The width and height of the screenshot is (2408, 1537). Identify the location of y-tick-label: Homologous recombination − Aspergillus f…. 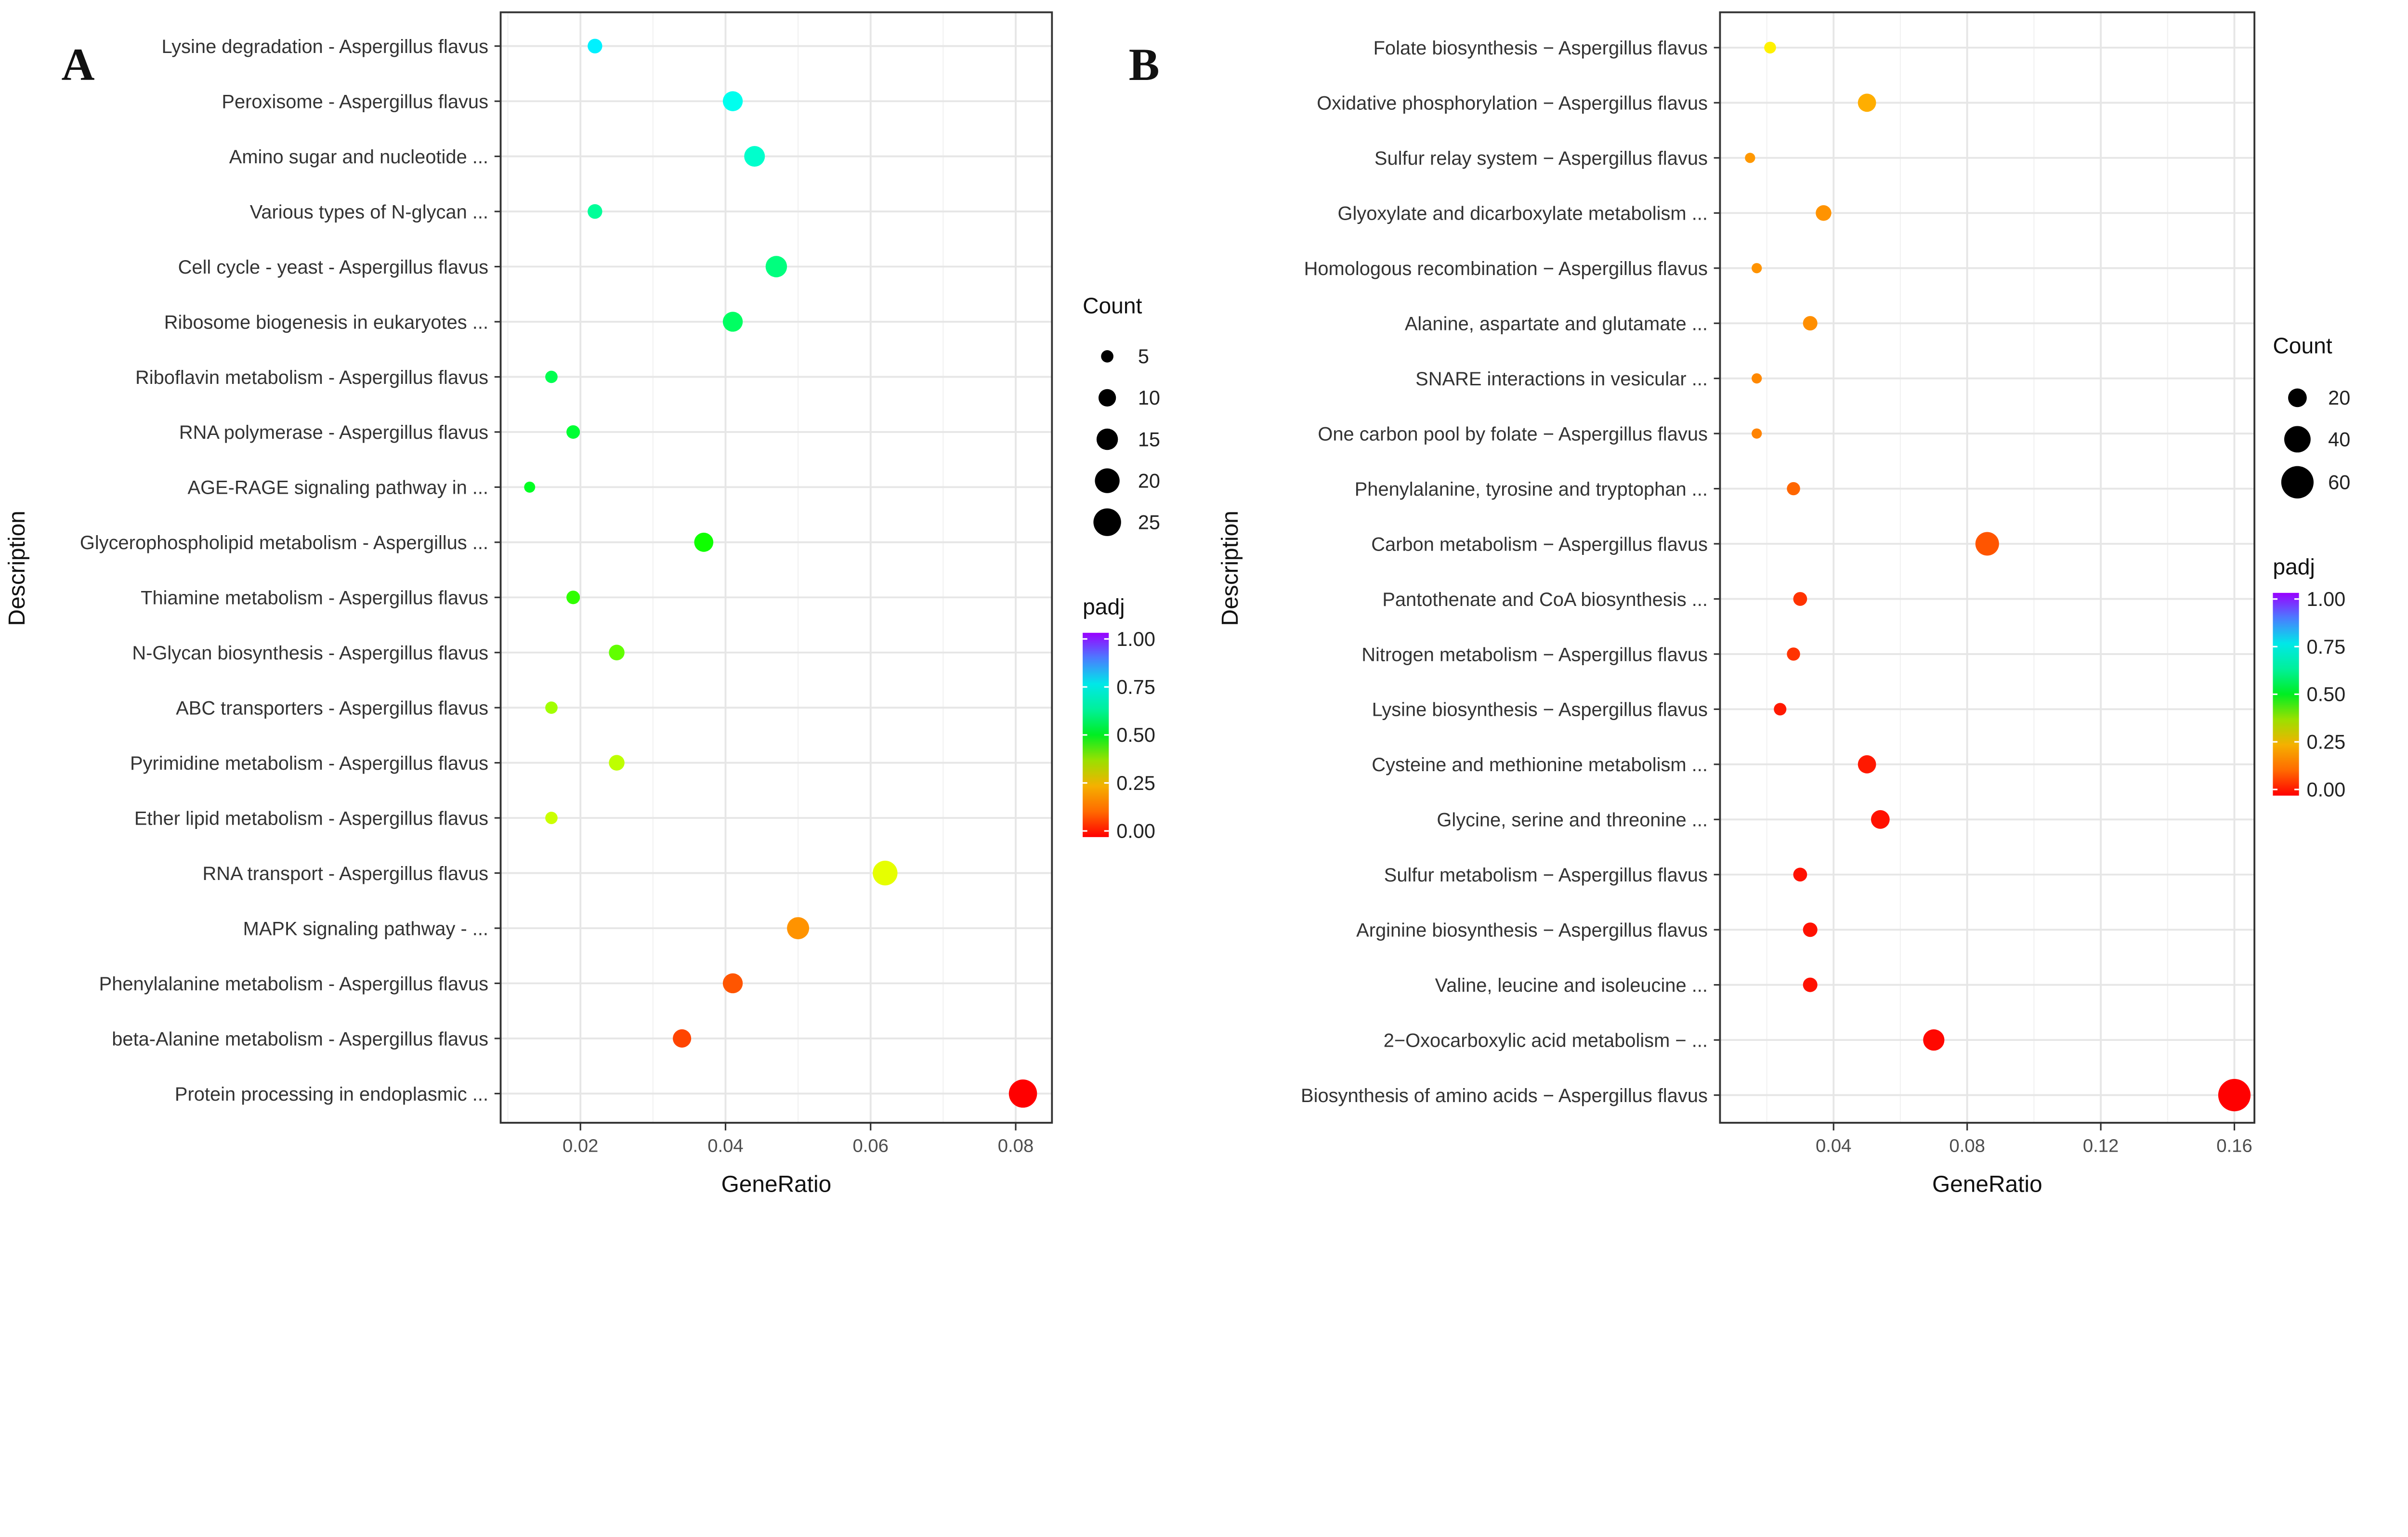
(1506, 268).